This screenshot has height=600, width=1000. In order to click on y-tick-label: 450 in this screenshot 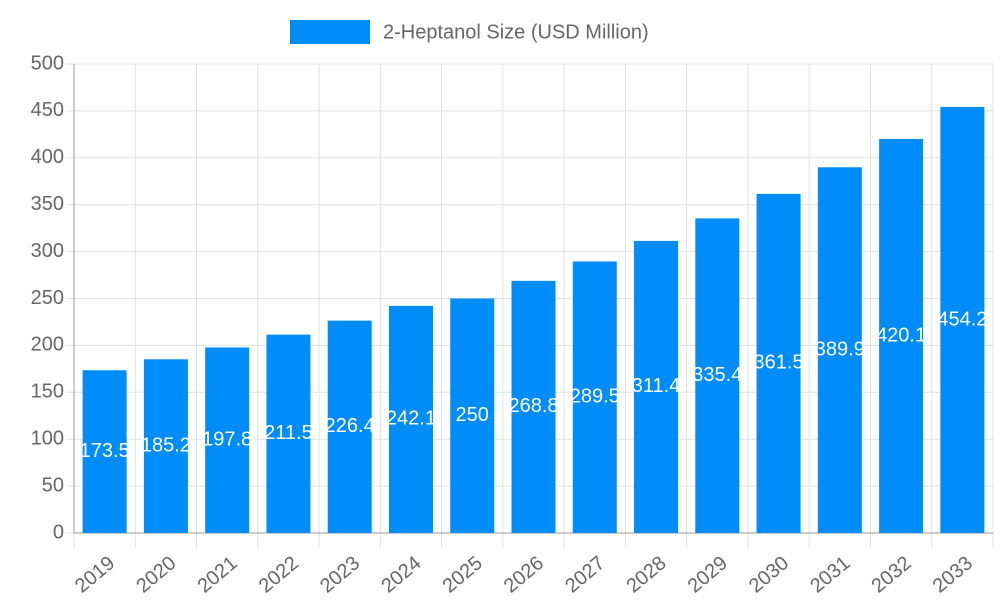, I will do `click(47, 110)`.